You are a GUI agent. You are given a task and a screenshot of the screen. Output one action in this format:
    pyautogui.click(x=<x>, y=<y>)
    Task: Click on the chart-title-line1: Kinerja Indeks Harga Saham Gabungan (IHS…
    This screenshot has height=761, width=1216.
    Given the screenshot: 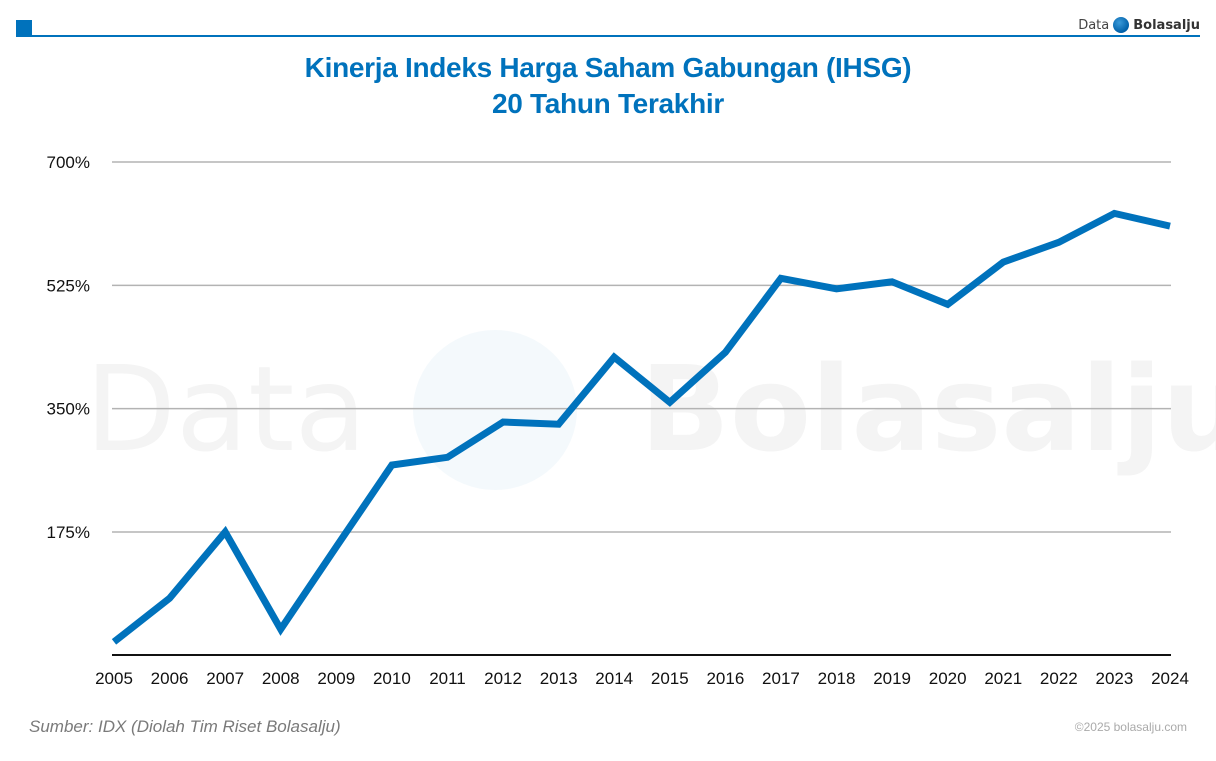 What is the action you would take?
    pyautogui.click(x=608, y=67)
    